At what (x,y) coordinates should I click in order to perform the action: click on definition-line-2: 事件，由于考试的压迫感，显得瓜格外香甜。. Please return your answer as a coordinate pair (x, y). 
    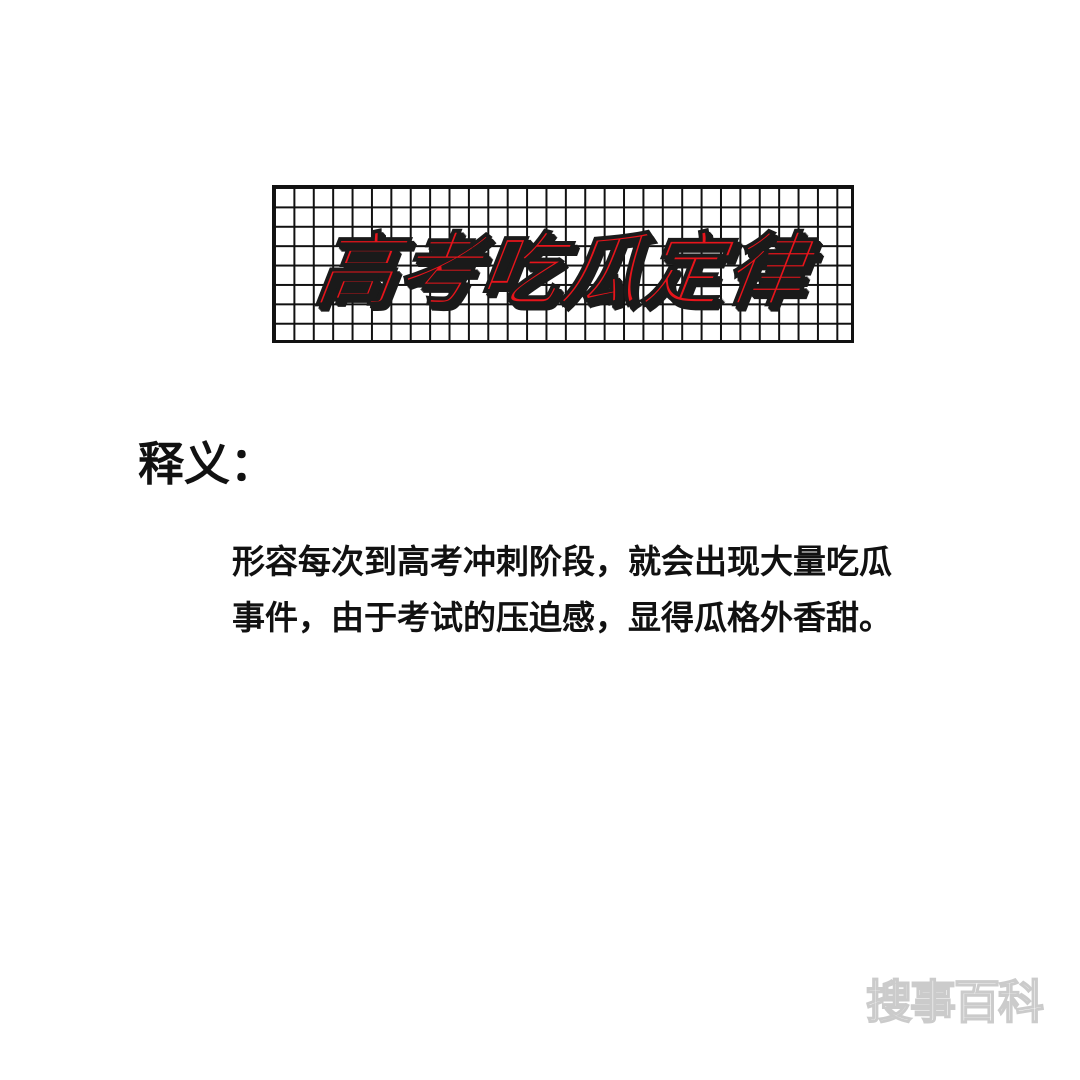
    Looking at the image, I should click on (562, 617).